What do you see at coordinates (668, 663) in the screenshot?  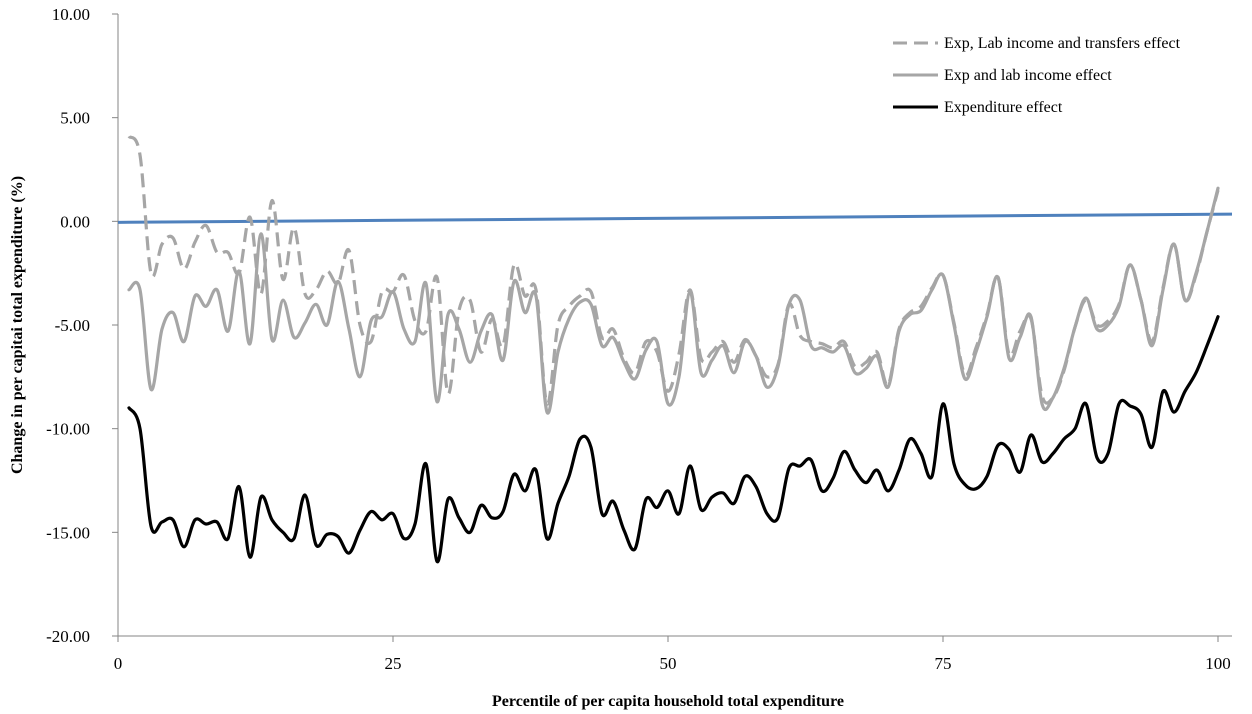 I see `x-tick-label: 50` at bounding box center [668, 663].